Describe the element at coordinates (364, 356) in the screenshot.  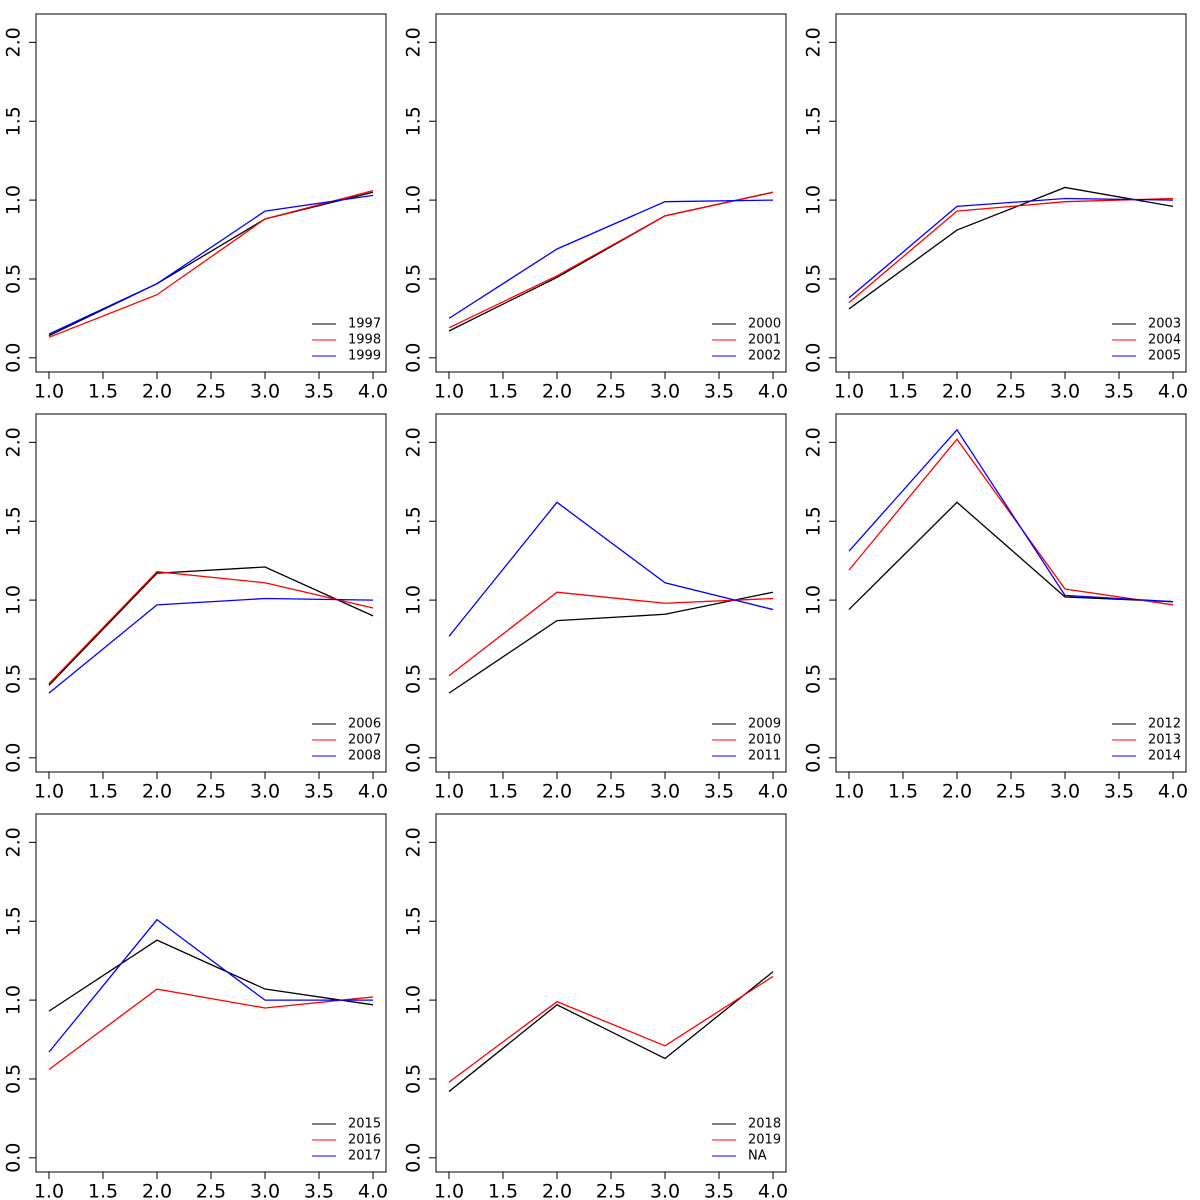
I see `legend-label: 1999` at that location.